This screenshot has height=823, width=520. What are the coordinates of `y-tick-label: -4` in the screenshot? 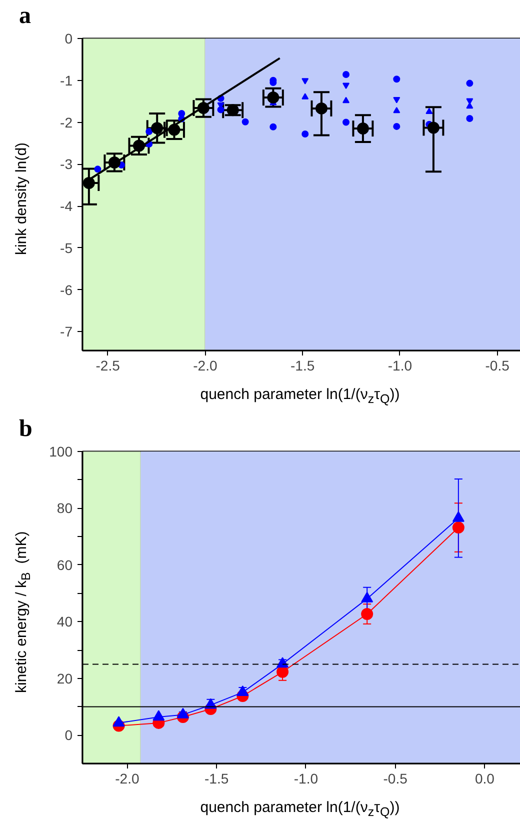 It's located at (66, 206).